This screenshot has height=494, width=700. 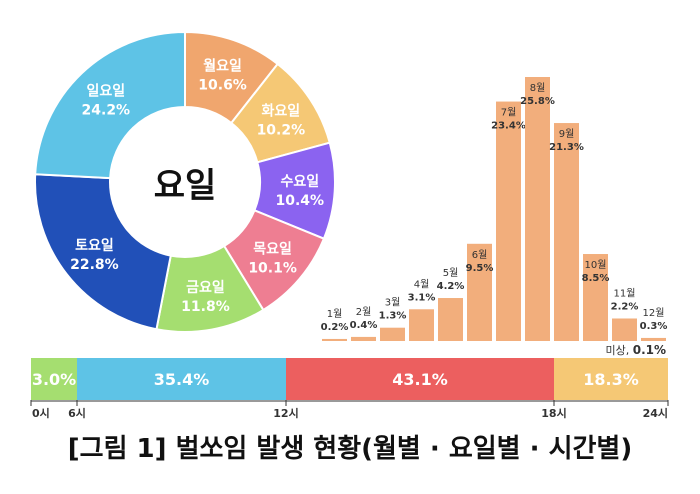 I want to click on month-label: 7월, so click(x=509, y=113).